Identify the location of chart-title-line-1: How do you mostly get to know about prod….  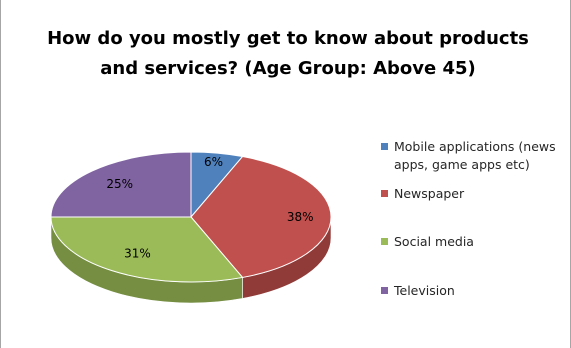
(288, 38).